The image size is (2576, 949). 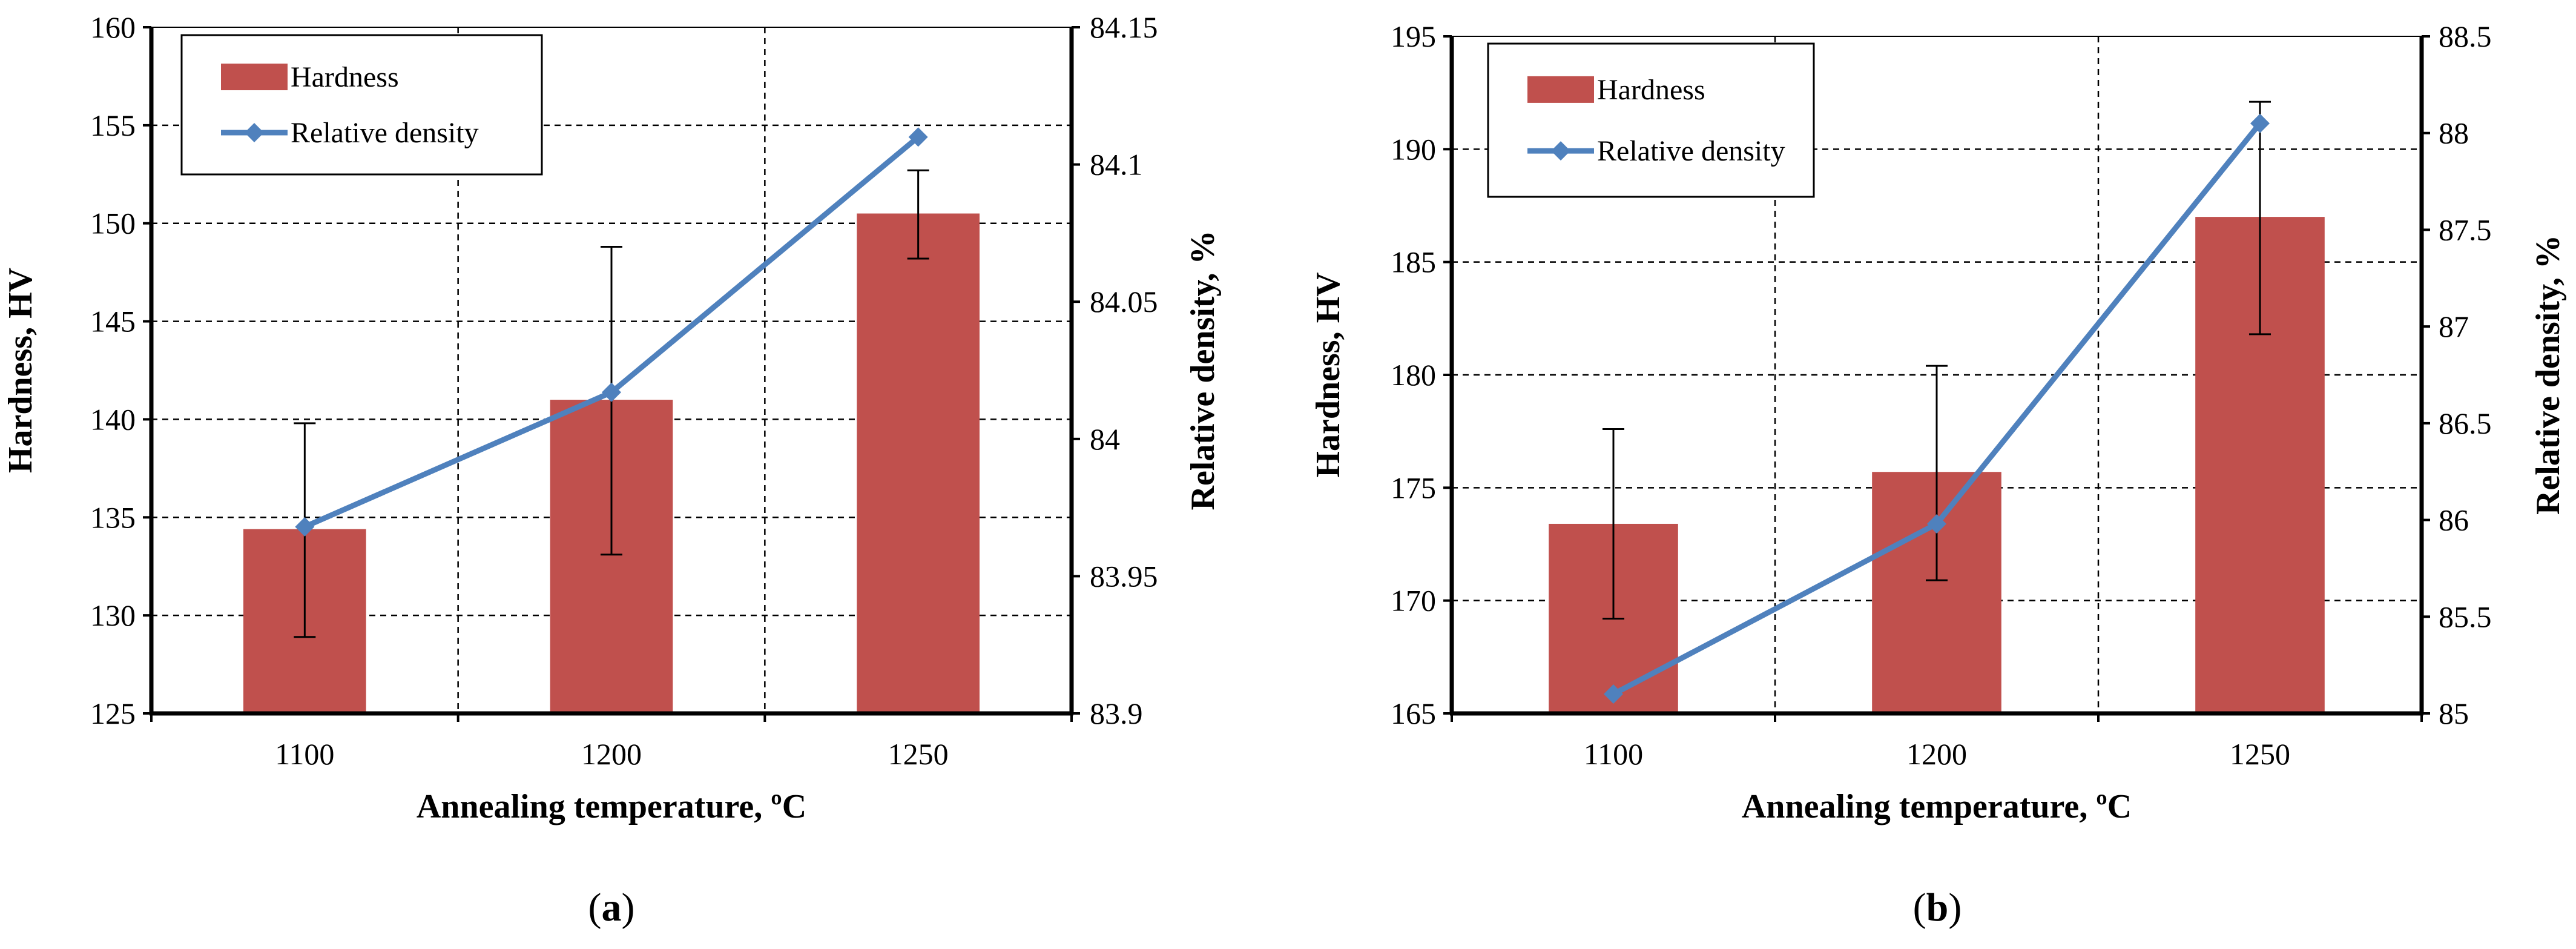 I want to click on subfigure-caption: (b), so click(x=1937, y=907).